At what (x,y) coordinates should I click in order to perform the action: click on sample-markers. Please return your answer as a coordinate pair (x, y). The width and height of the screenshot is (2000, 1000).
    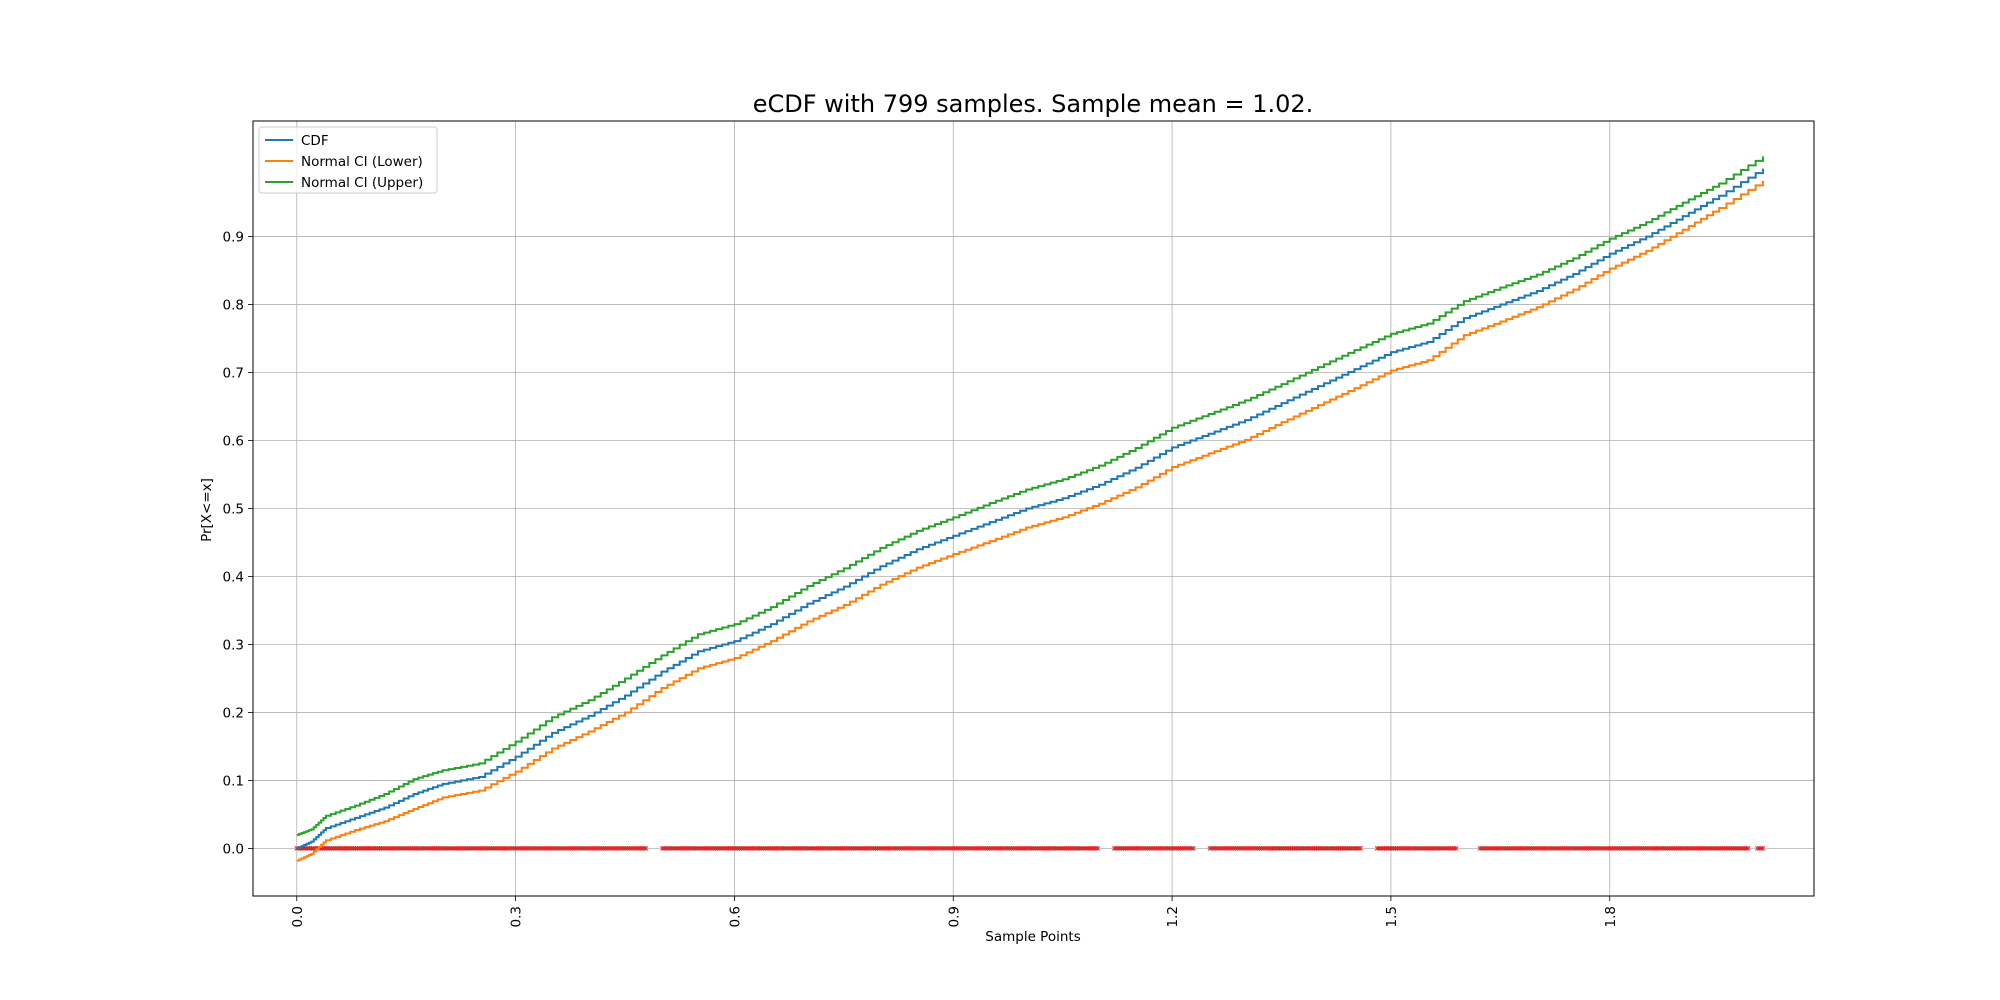
    Looking at the image, I should click on (1030, 848).